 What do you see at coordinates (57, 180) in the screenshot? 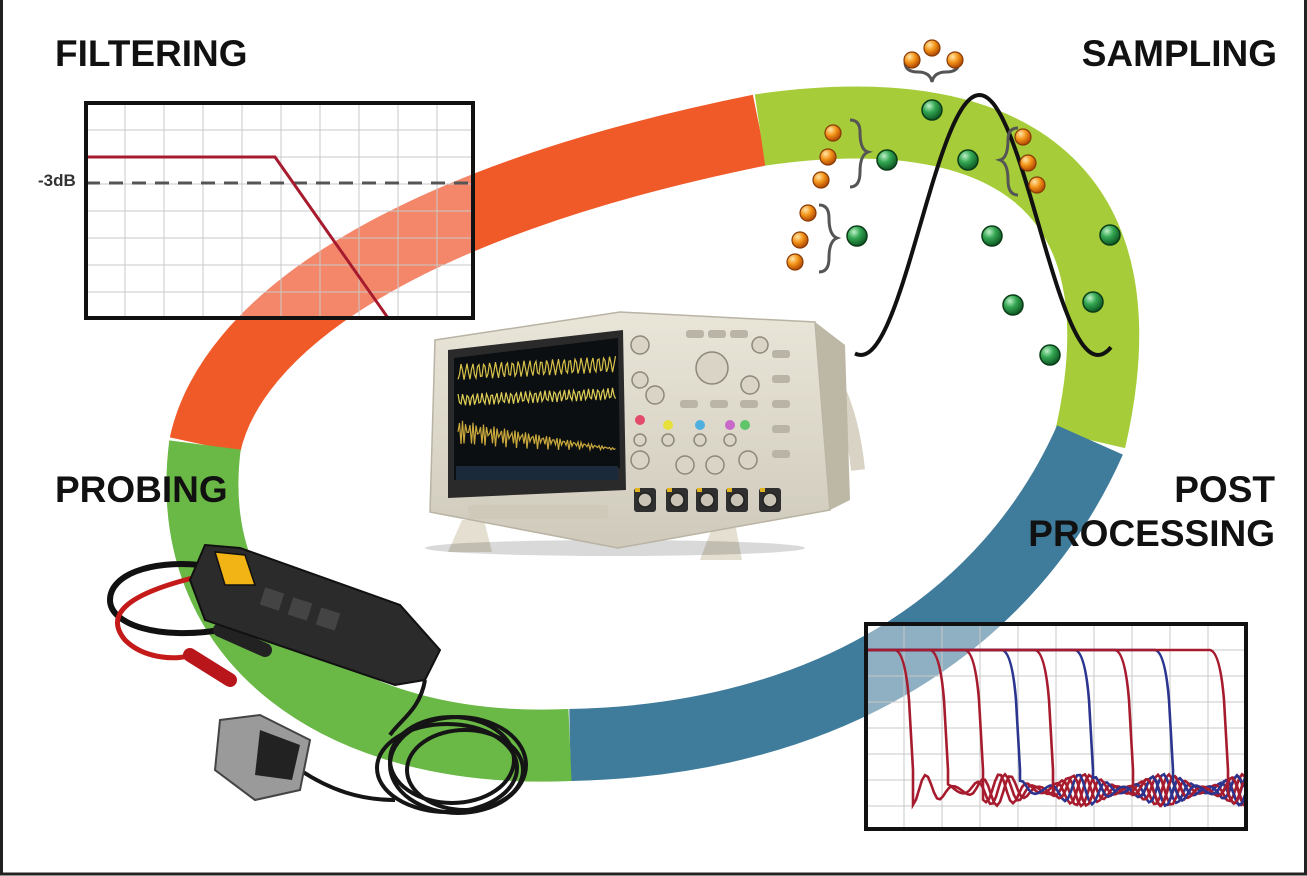
I see `cutoff-label: -3dB` at bounding box center [57, 180].